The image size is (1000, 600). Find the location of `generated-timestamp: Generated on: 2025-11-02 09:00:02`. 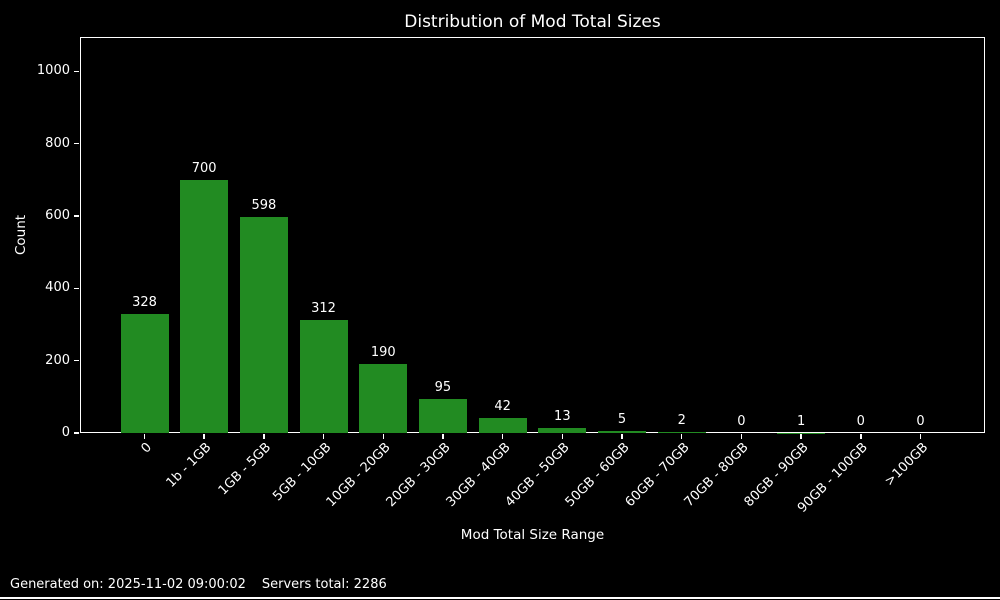

generated-timestamp: Generated on: 2025-11-02 09:00:02 is located at coordinates (128, 584).